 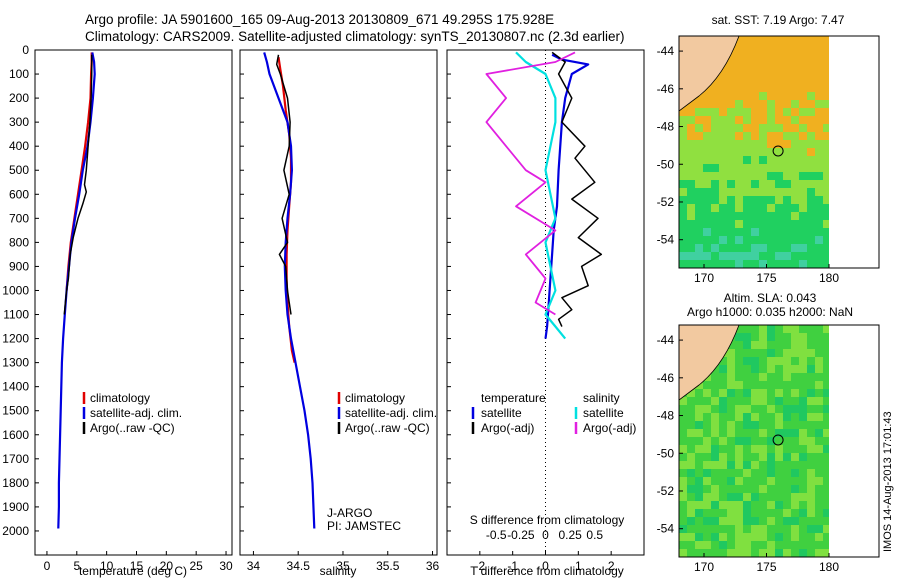 What do you see at coordinates (854, 441) in the screenshot?
I see `no-data-region` at bounding box center [854, 441].